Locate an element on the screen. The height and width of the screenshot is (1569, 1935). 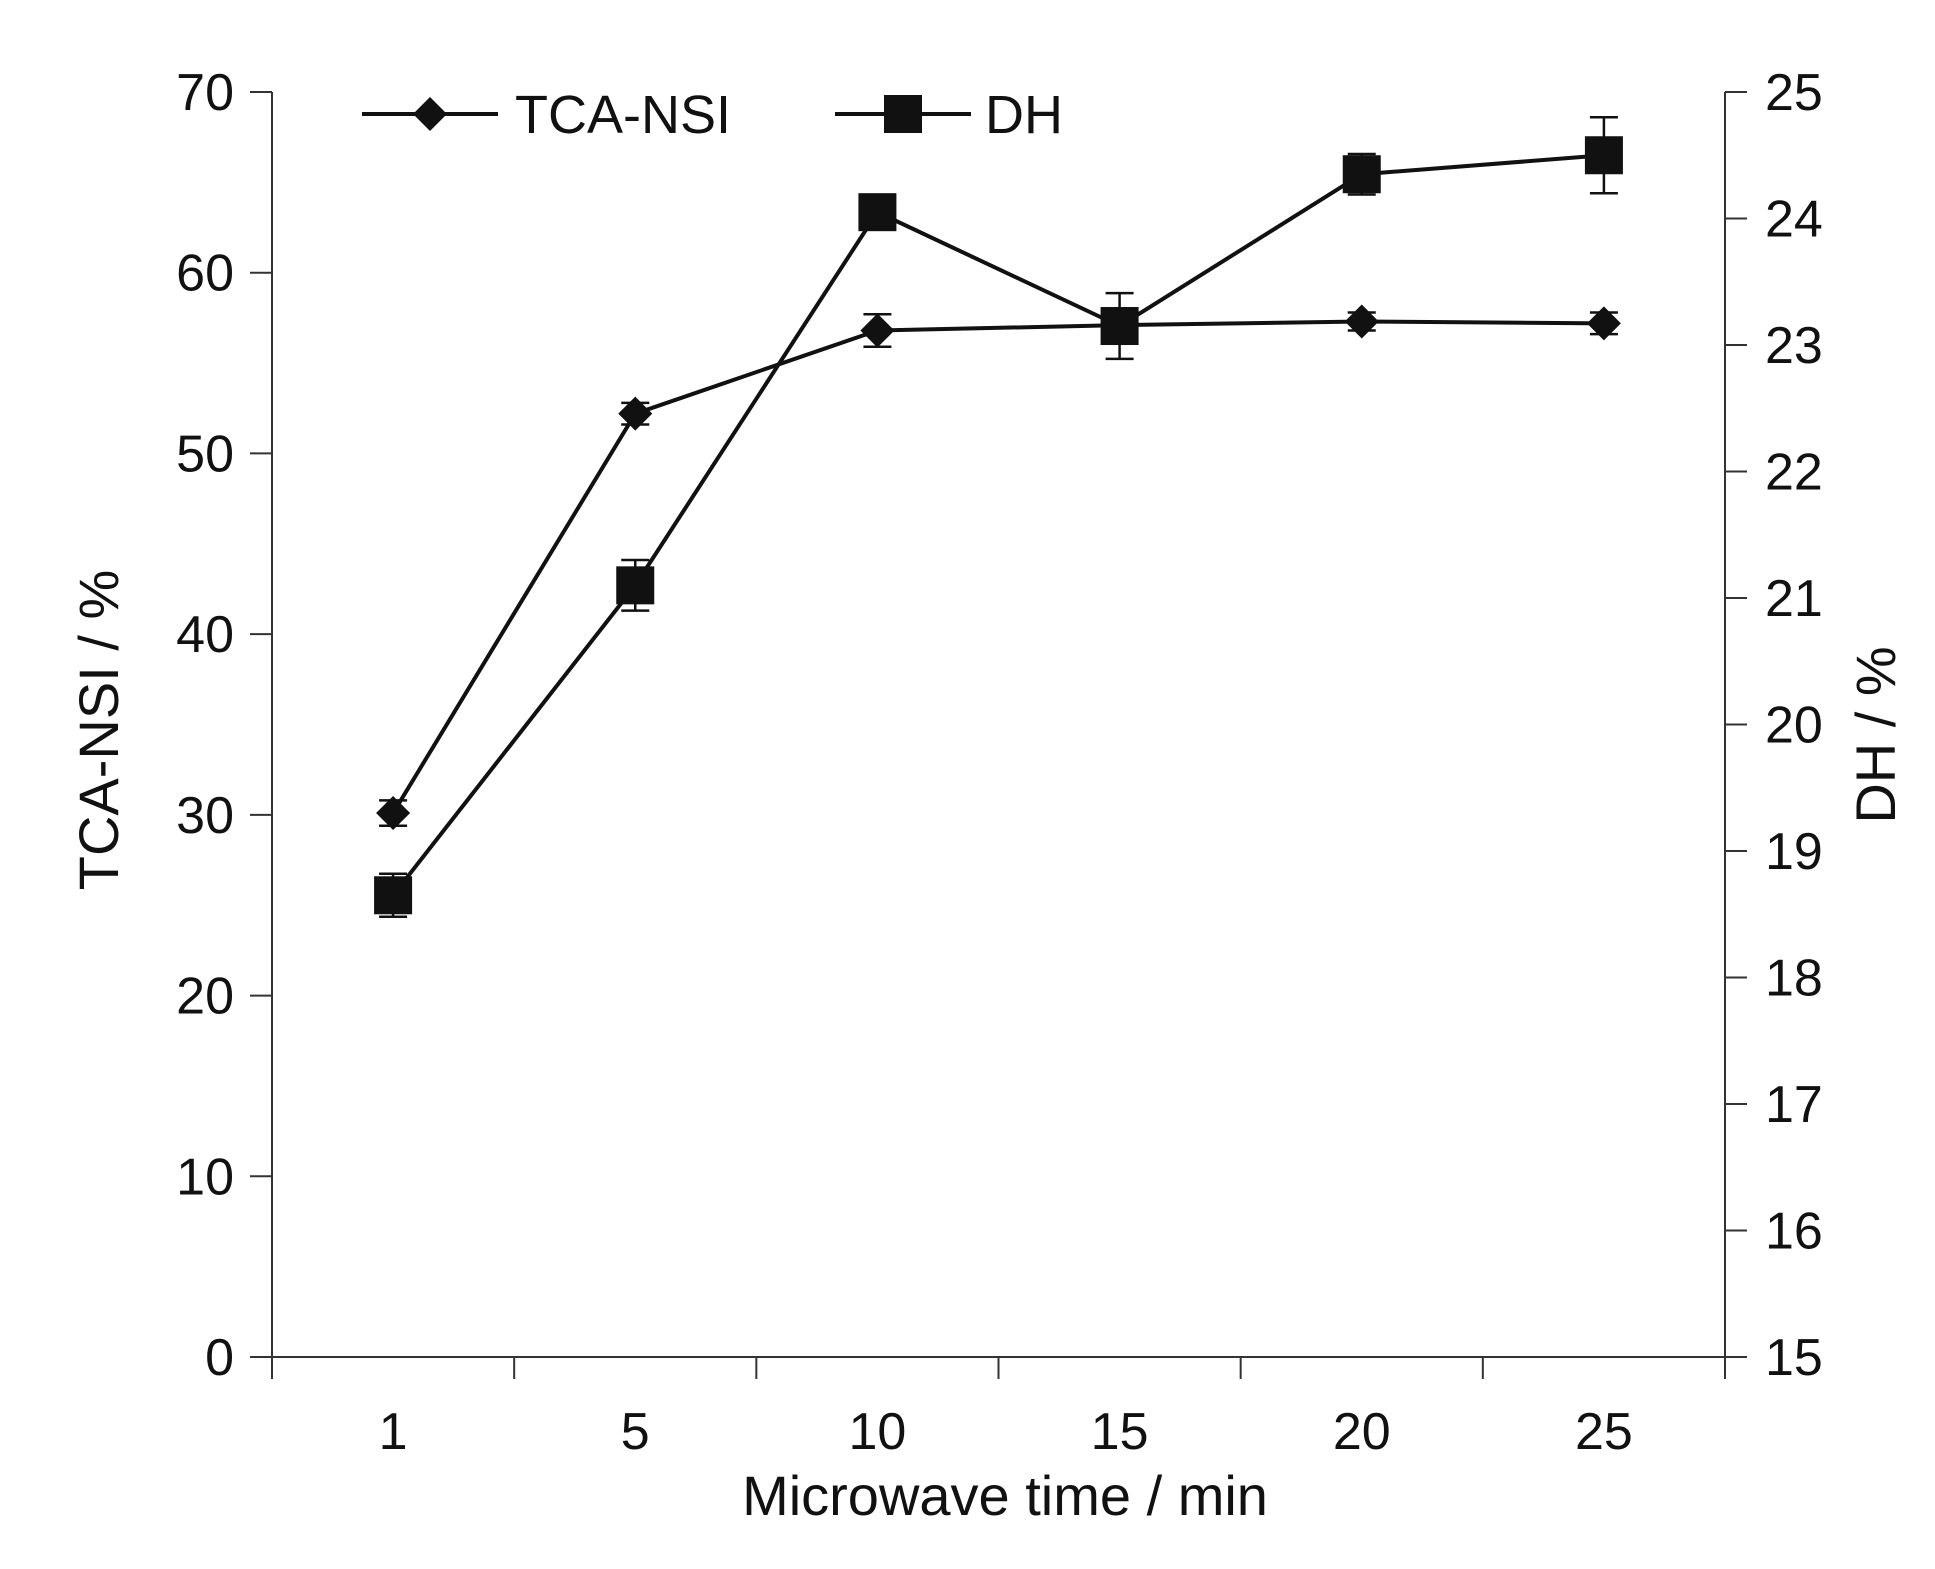
y-tick-label-left: 0 is located at coordinates (219, 1358).